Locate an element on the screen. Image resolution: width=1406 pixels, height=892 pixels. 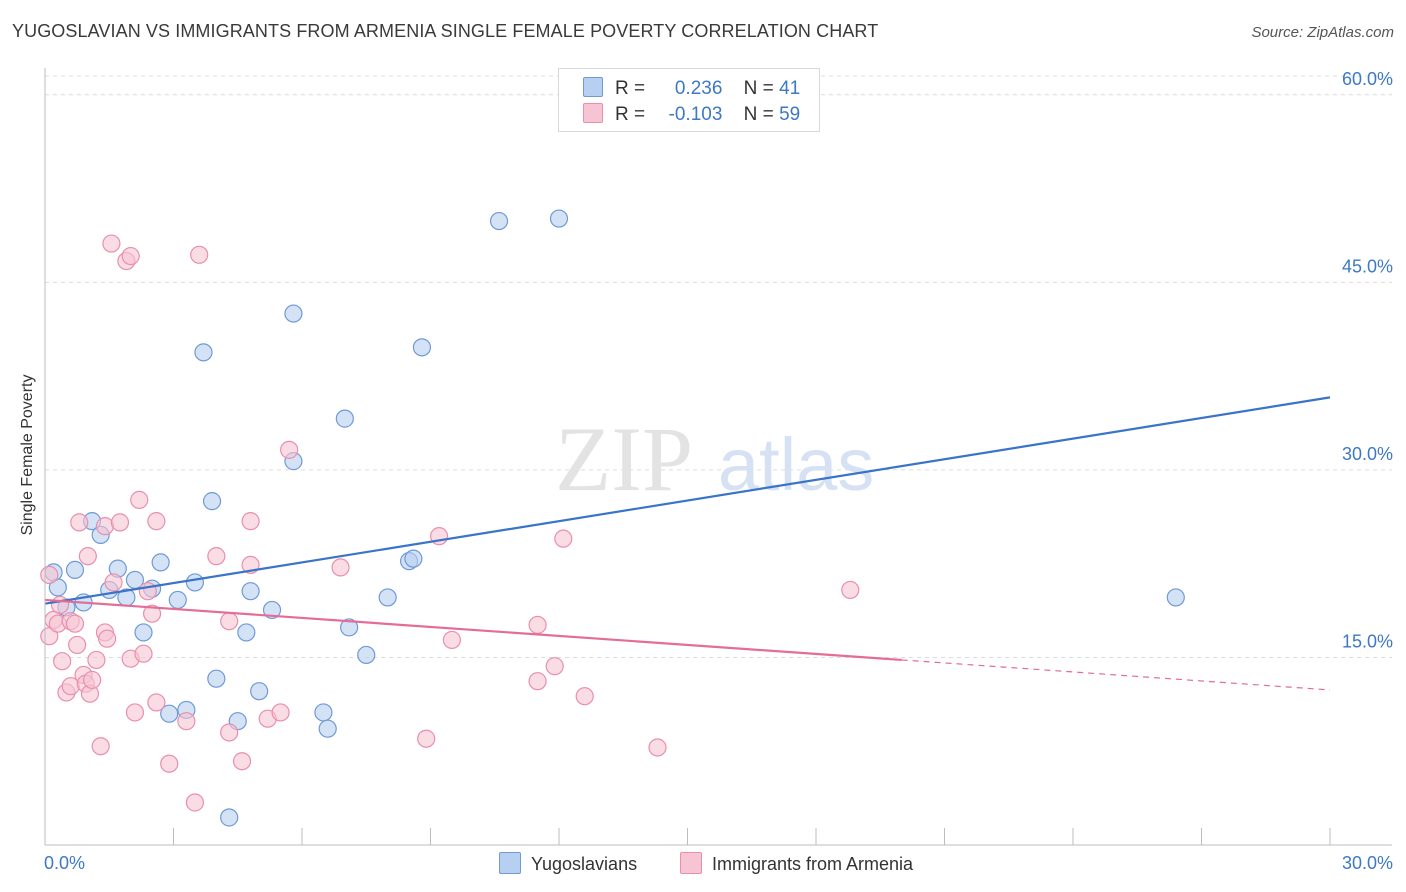
correlation-legend: R = 0.236 N = 41 R = -0.103 N = 59 is located at coordinates (689, 100).